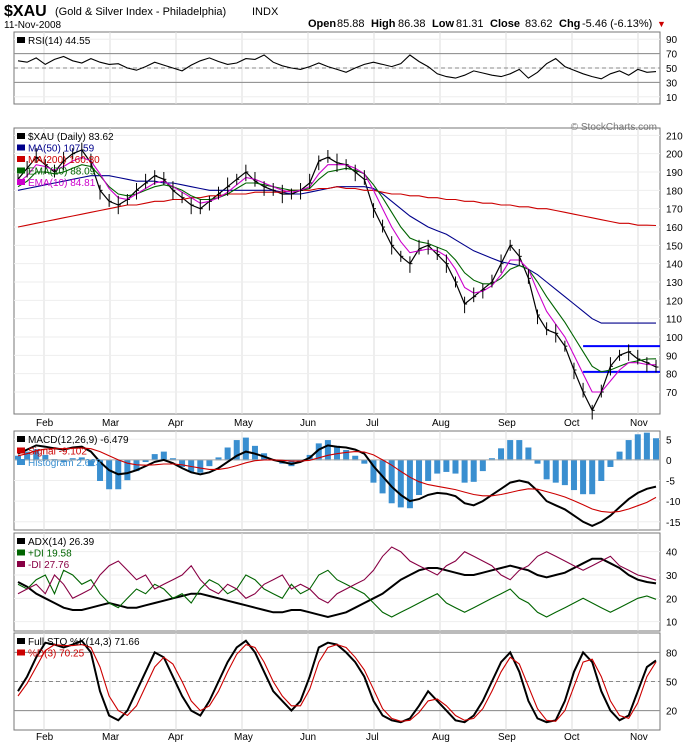 This screenshot has height=748, width=700. What do you see at coordinates (59, 41) in the screenshot?
I see `legend-entry: RSI(14) 44.55` at bounding box center [59, 41].